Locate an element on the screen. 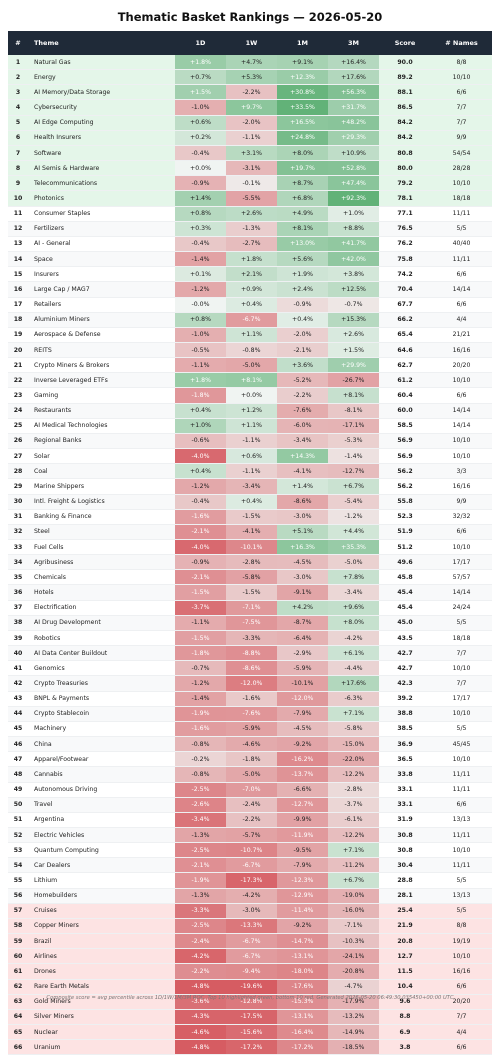 The image size is (500, 1055). roc-1d: -4.0% is located at coordinates (200, 547).